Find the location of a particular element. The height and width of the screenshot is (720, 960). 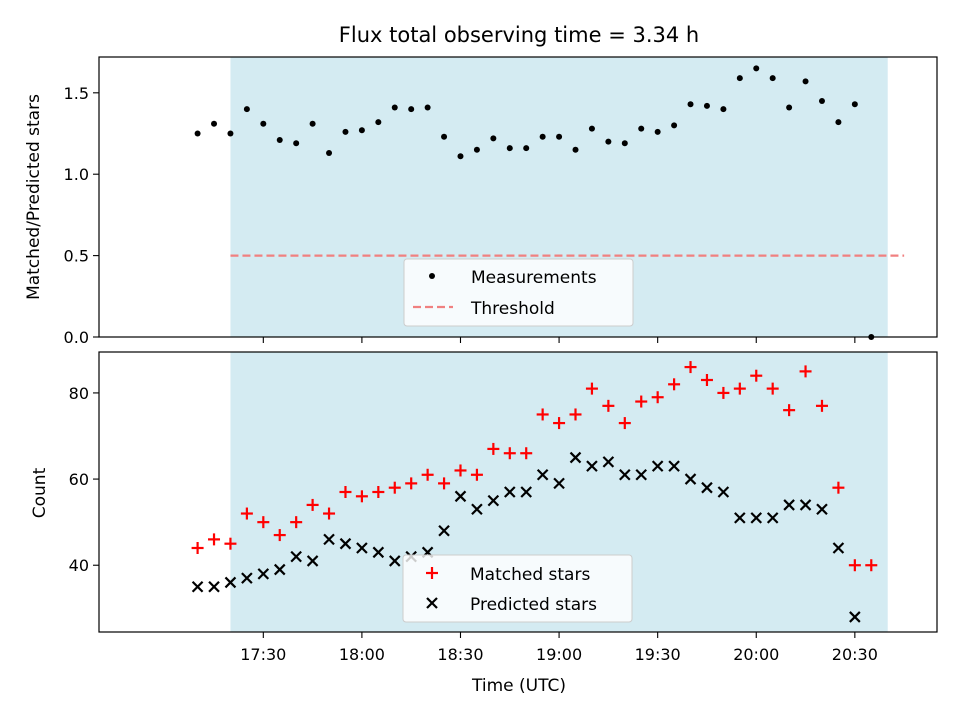

x-tick-label: 18:30 is located at coordinates (460, 654).